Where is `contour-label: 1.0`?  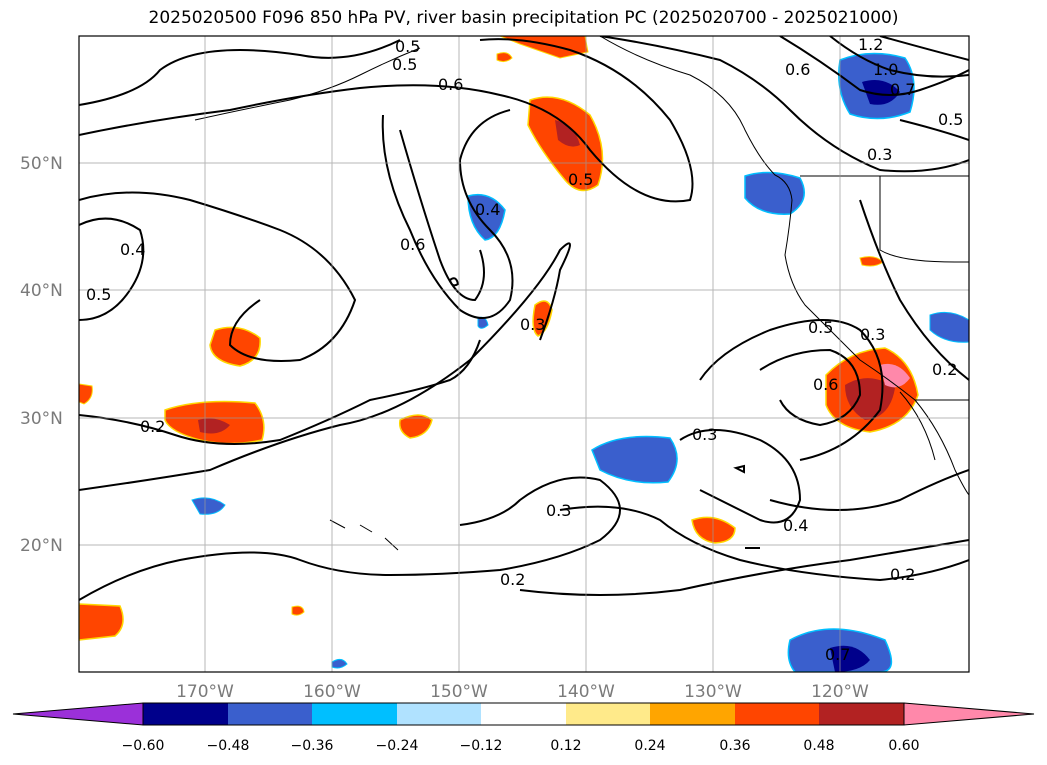 contour-label: 1.0 is located at coordinates (885, 69).